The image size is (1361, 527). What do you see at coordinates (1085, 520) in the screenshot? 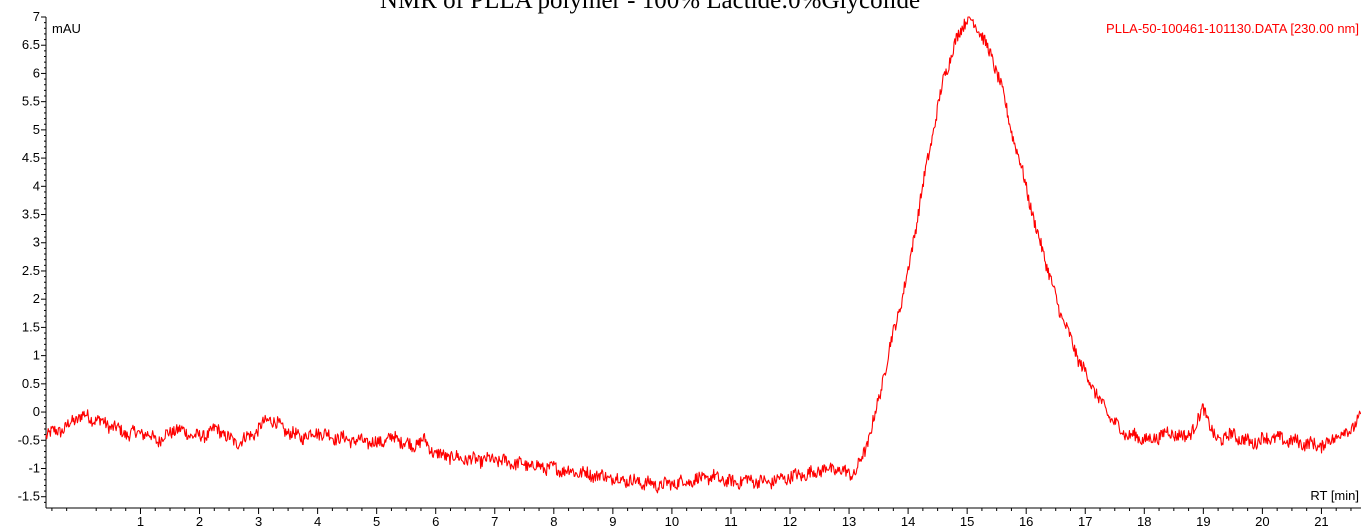
I see `x-tick-label: 17` at bounding box center [1085, 520].